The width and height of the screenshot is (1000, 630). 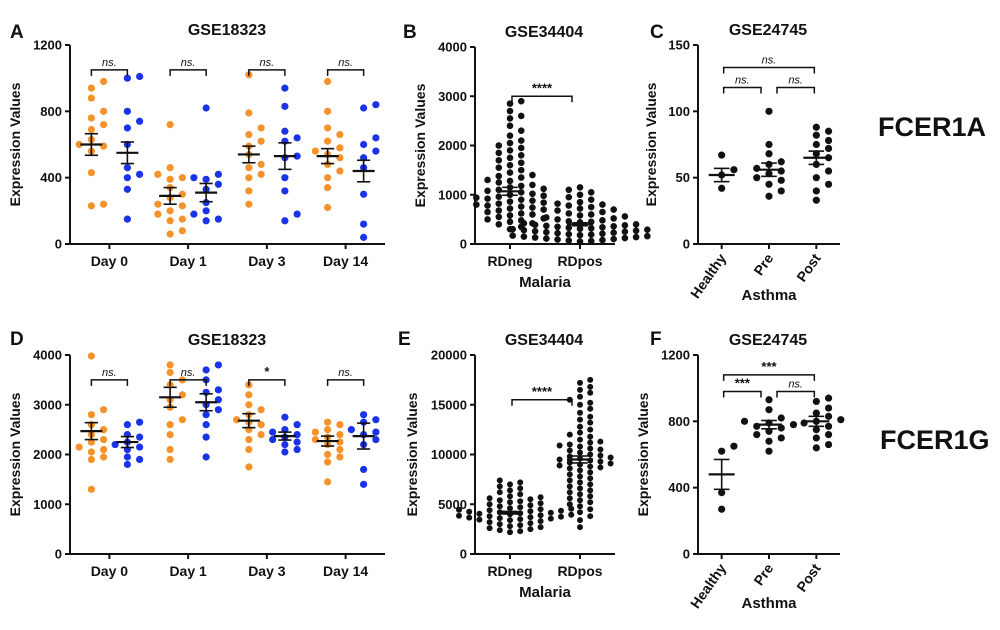 What do you see at coordinates (679, 421) in the screenshot?
I see `y-tick-label: 800` at bounding box center [679, 421].